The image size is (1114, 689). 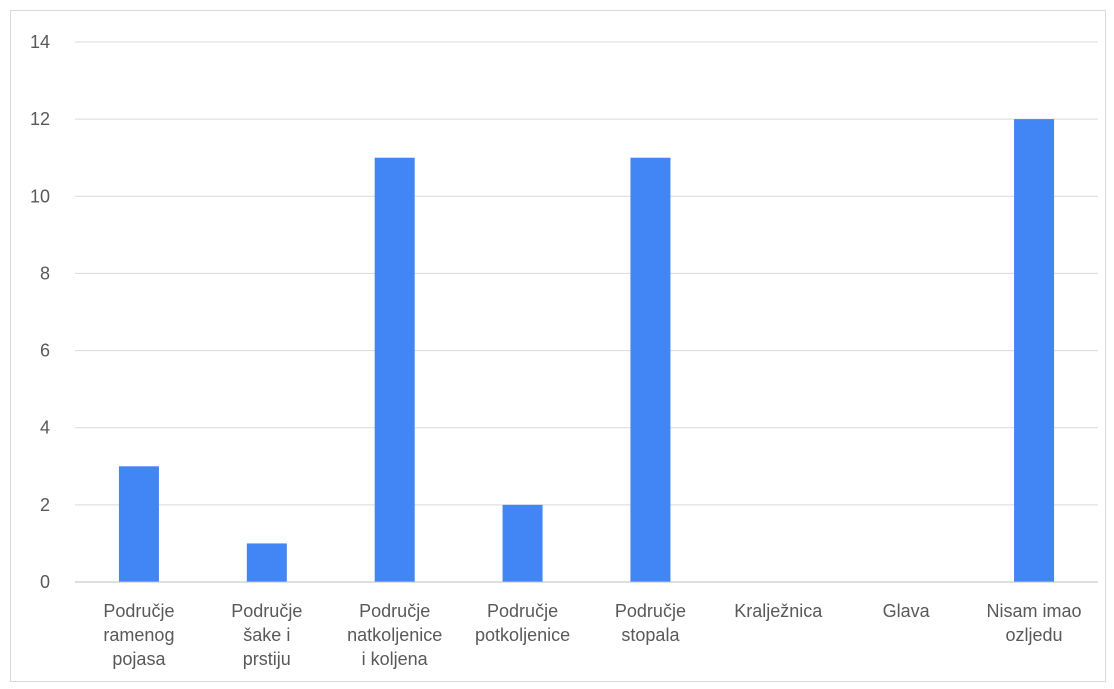 I want to click on y-tick-label: 4, so click(x=45, y=428).